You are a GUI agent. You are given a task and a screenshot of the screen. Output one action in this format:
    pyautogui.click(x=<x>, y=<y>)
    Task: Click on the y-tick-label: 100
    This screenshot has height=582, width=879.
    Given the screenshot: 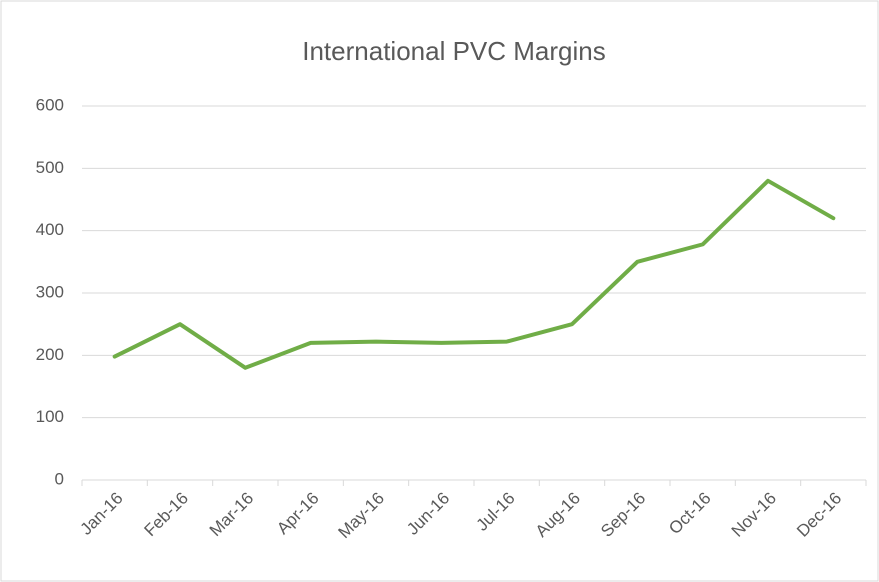 What is the action you would take?
    pyautogui.click(x=50, y=416)
    